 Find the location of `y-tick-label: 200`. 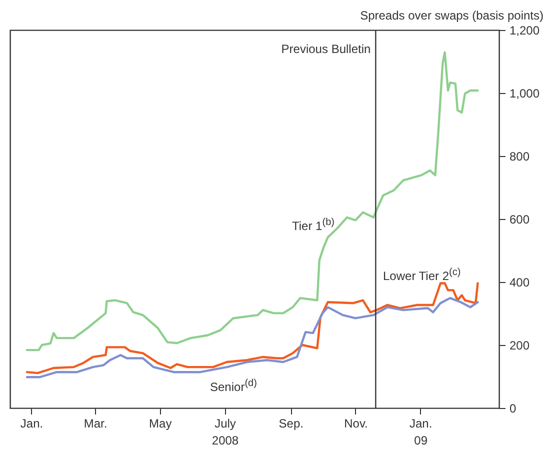

y-tick-label: 200 is located at coordinates (520, 345).